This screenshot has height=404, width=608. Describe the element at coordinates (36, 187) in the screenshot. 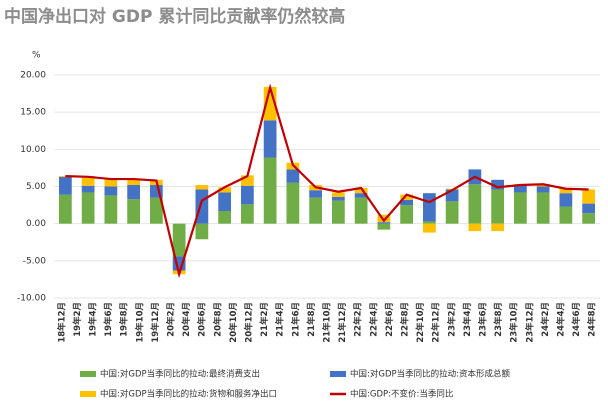

I see `y-tick-label: 5.00` at that location.